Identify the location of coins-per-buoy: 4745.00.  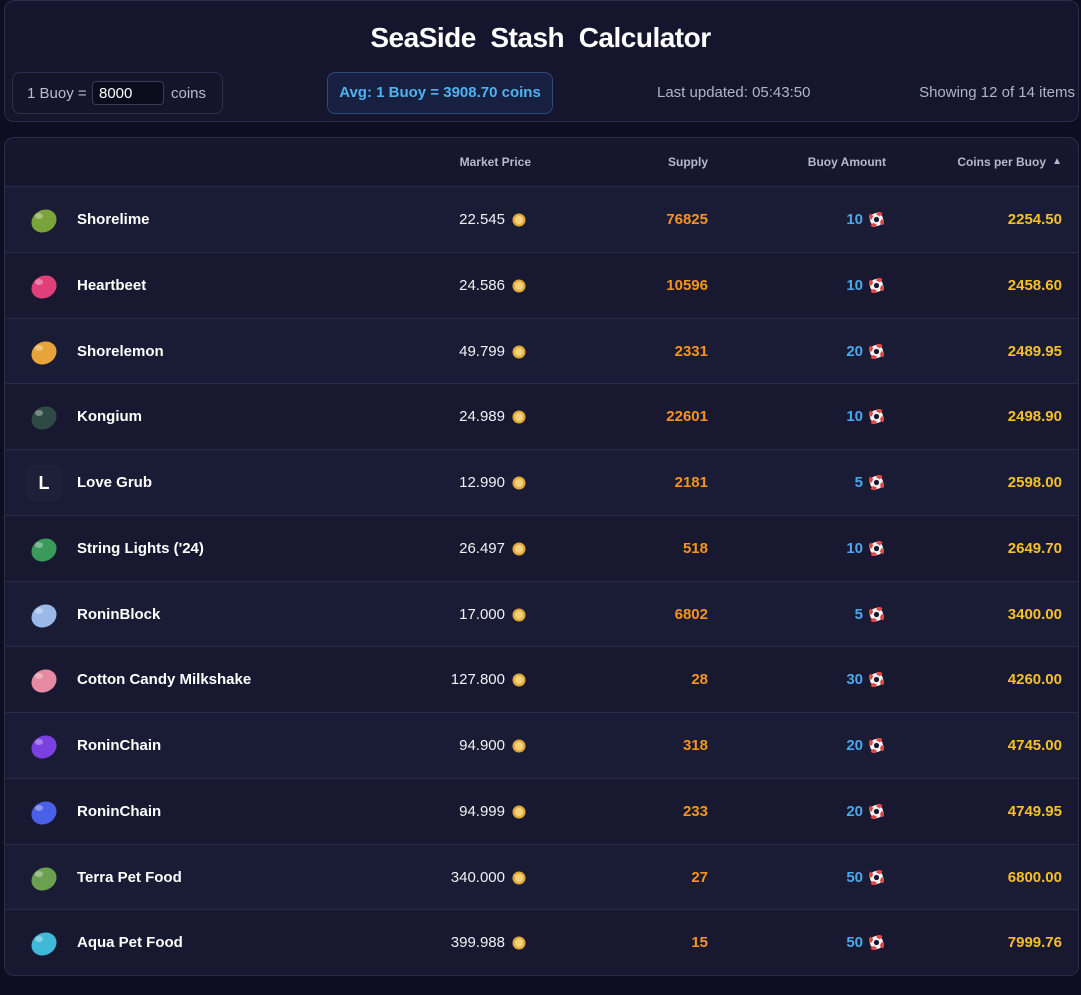
(1034, 745).